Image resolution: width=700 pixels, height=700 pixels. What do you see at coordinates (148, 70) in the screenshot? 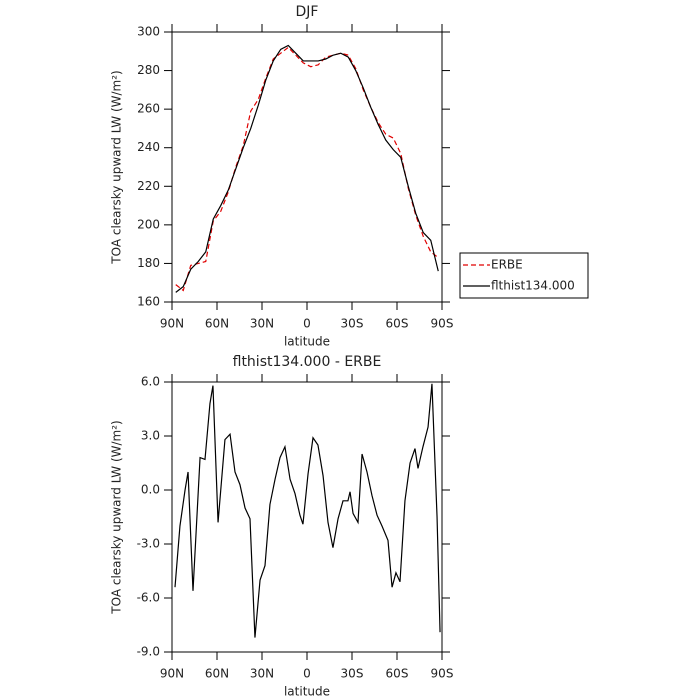
I see `y-tick-label: 280` at bounding box center [148, 70].